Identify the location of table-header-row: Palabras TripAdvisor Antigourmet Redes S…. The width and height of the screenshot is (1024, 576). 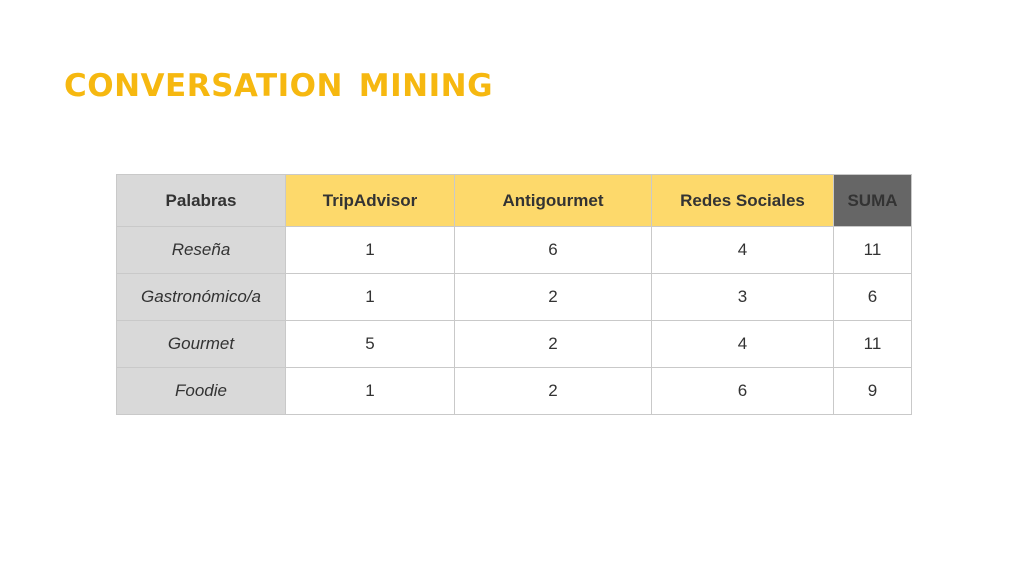
(514, 200).